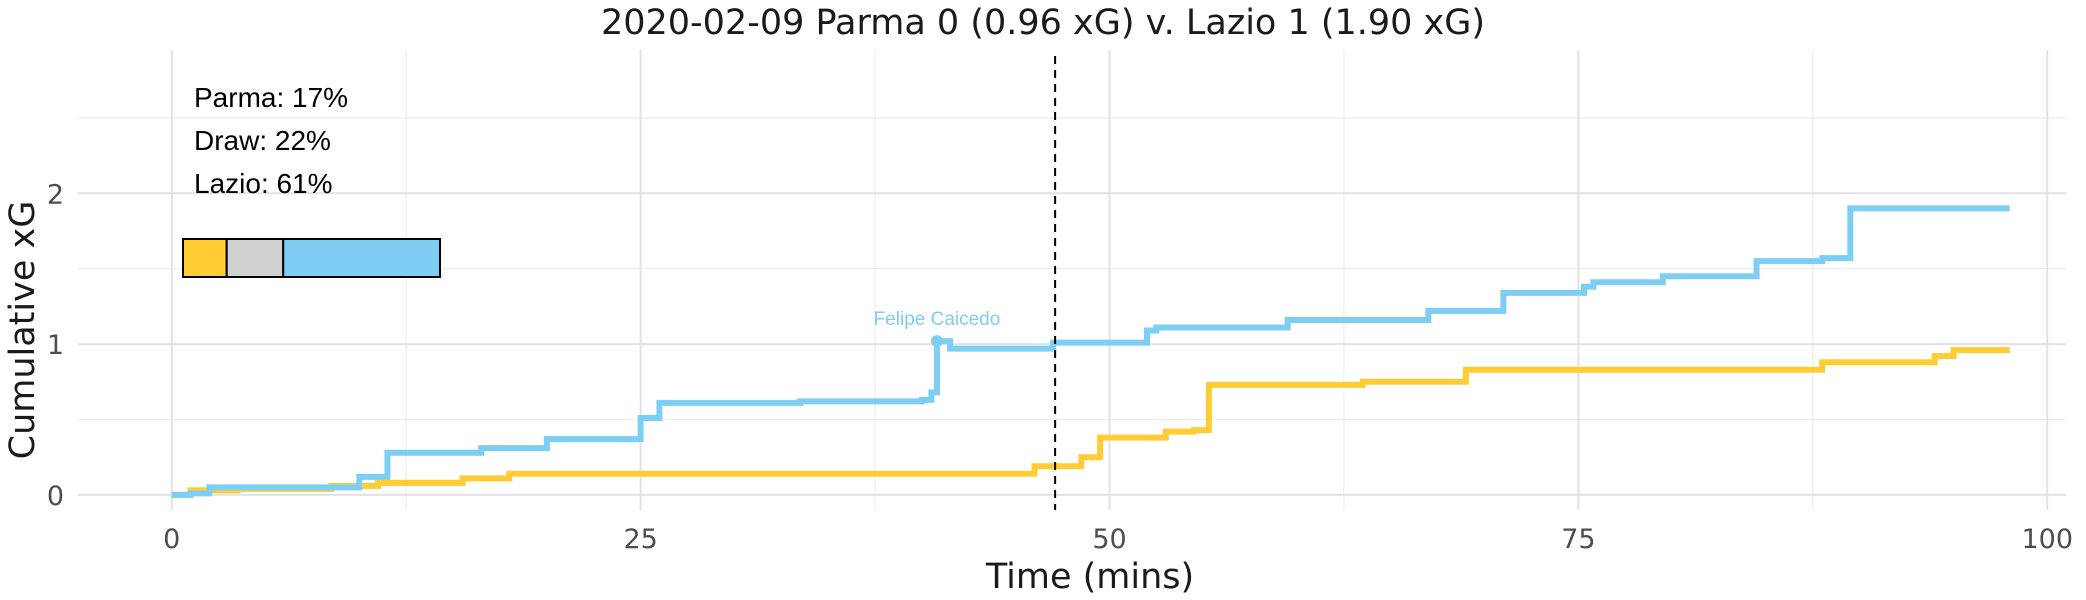  Describe the element at coordinates (936, 341) in the screenshot. I see `goal-marker-point` at that location.